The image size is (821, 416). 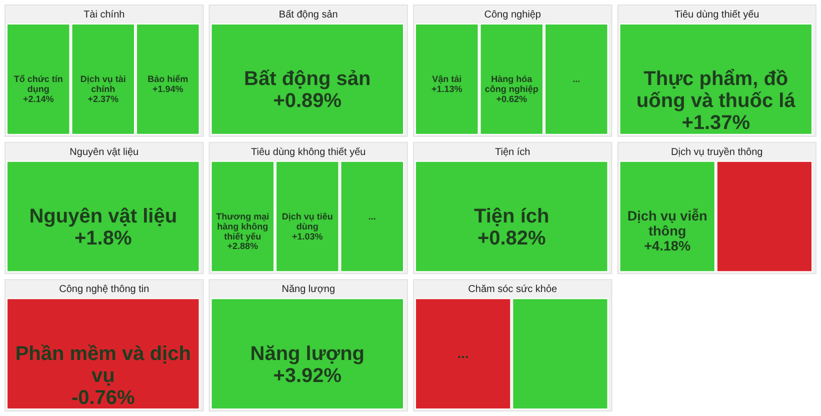 What do you see at coordinates (717, 15) in the screenshot?
I see `series-label: Tiêu dùng thiết yếu` at bounding box center [717, 15].